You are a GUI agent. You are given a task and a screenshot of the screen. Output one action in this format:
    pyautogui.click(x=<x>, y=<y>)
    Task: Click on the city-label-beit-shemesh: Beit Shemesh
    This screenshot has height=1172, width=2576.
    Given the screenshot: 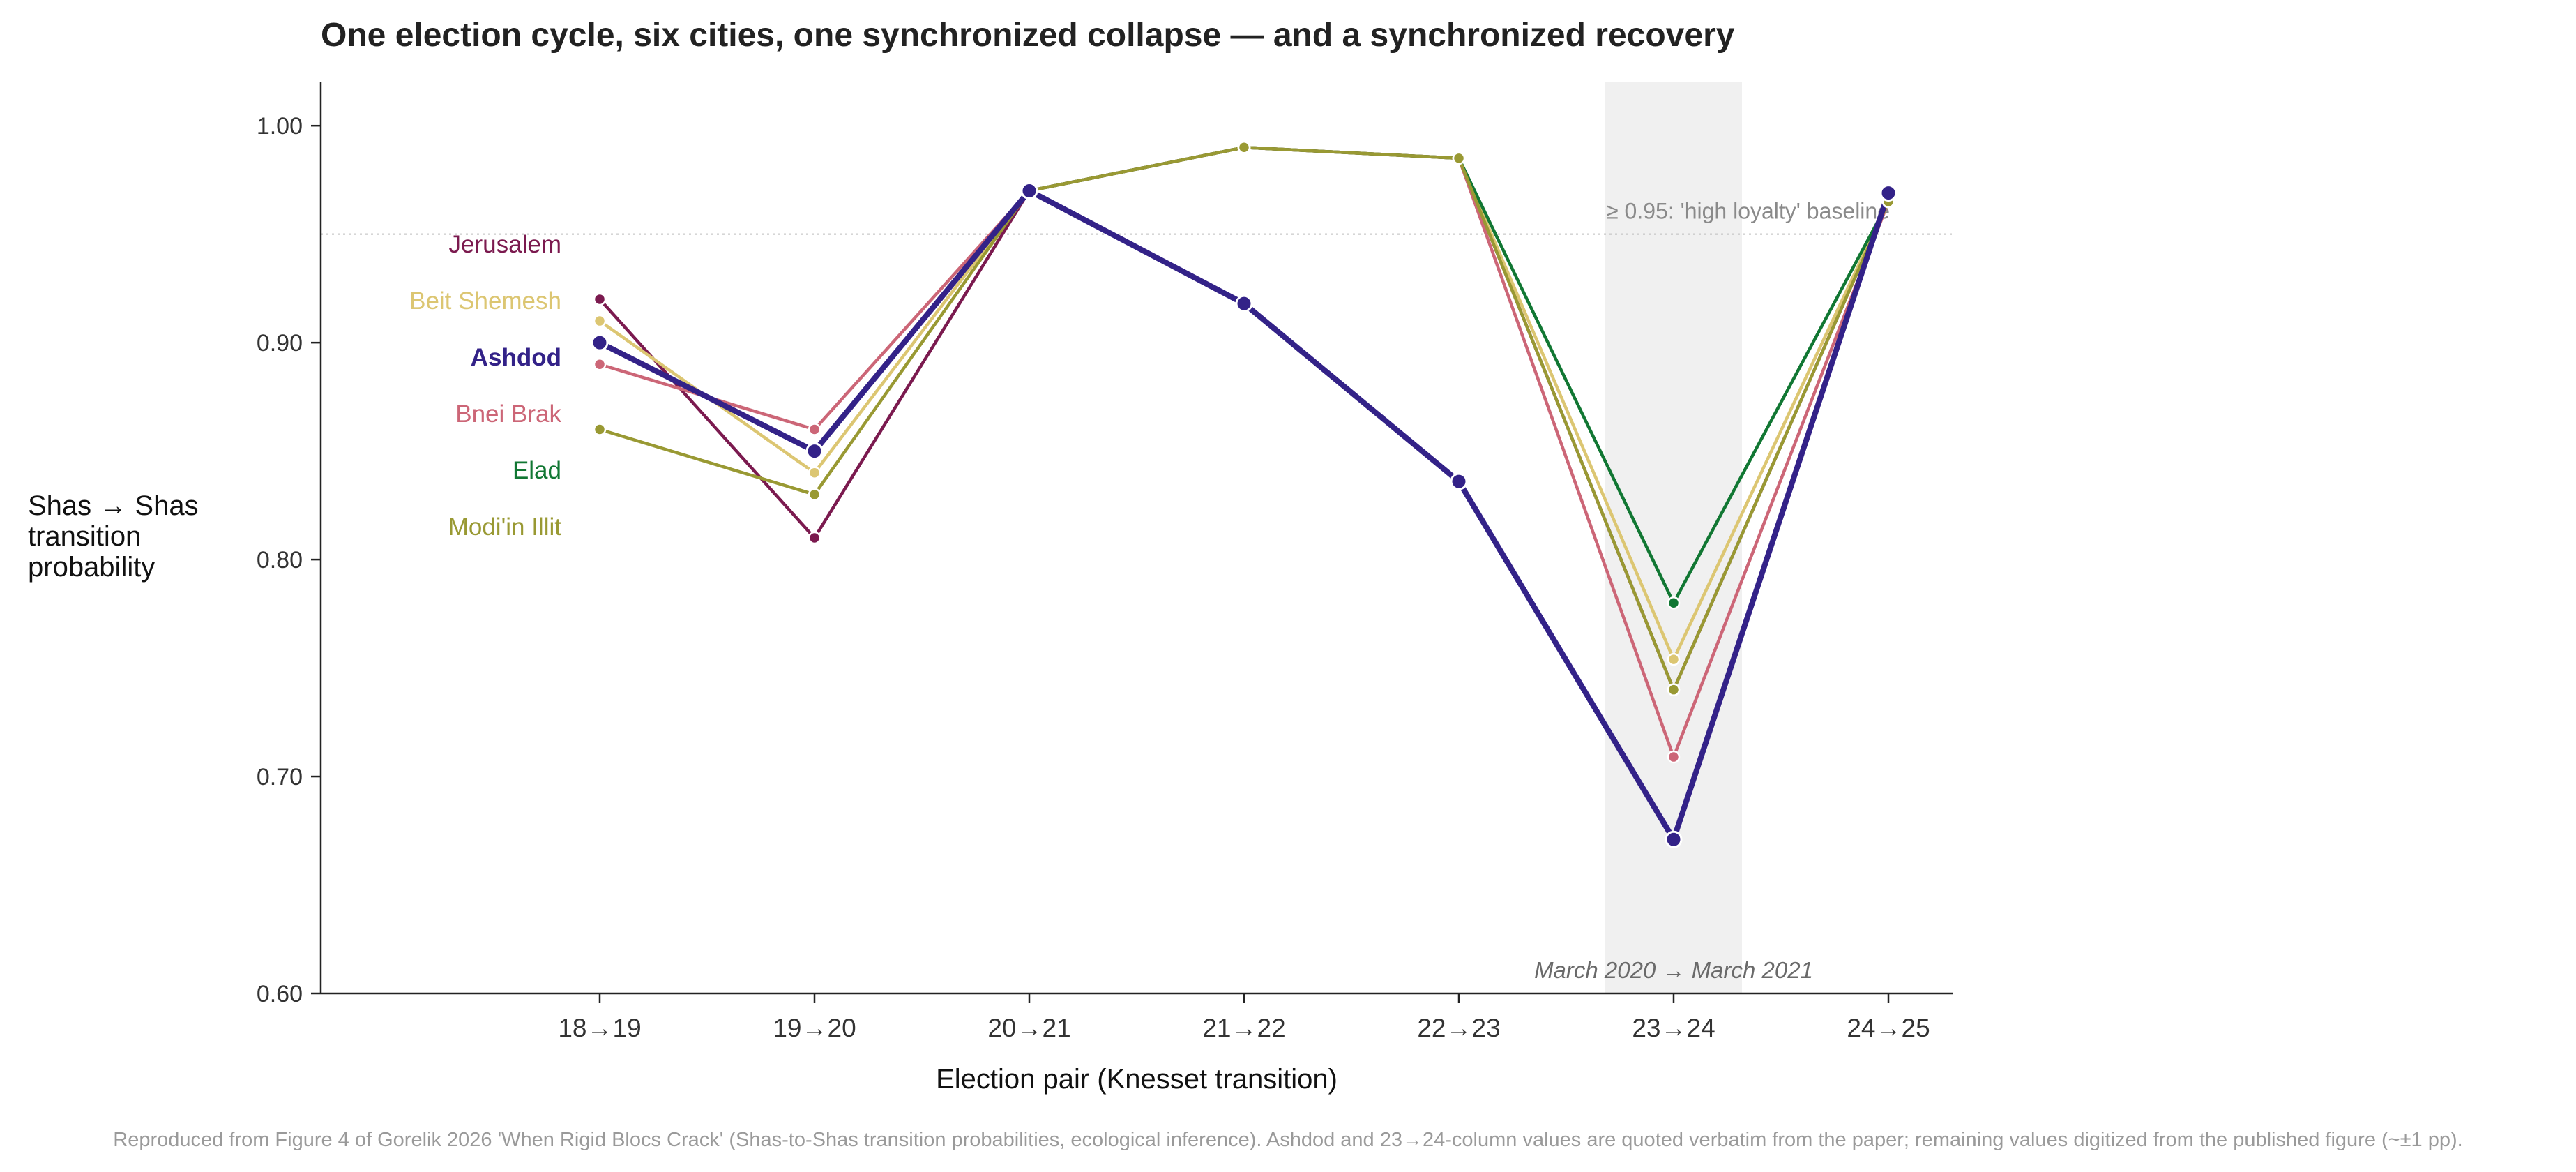 What is the action you would take?
    pyautogui.click(x=485, y=301)
    